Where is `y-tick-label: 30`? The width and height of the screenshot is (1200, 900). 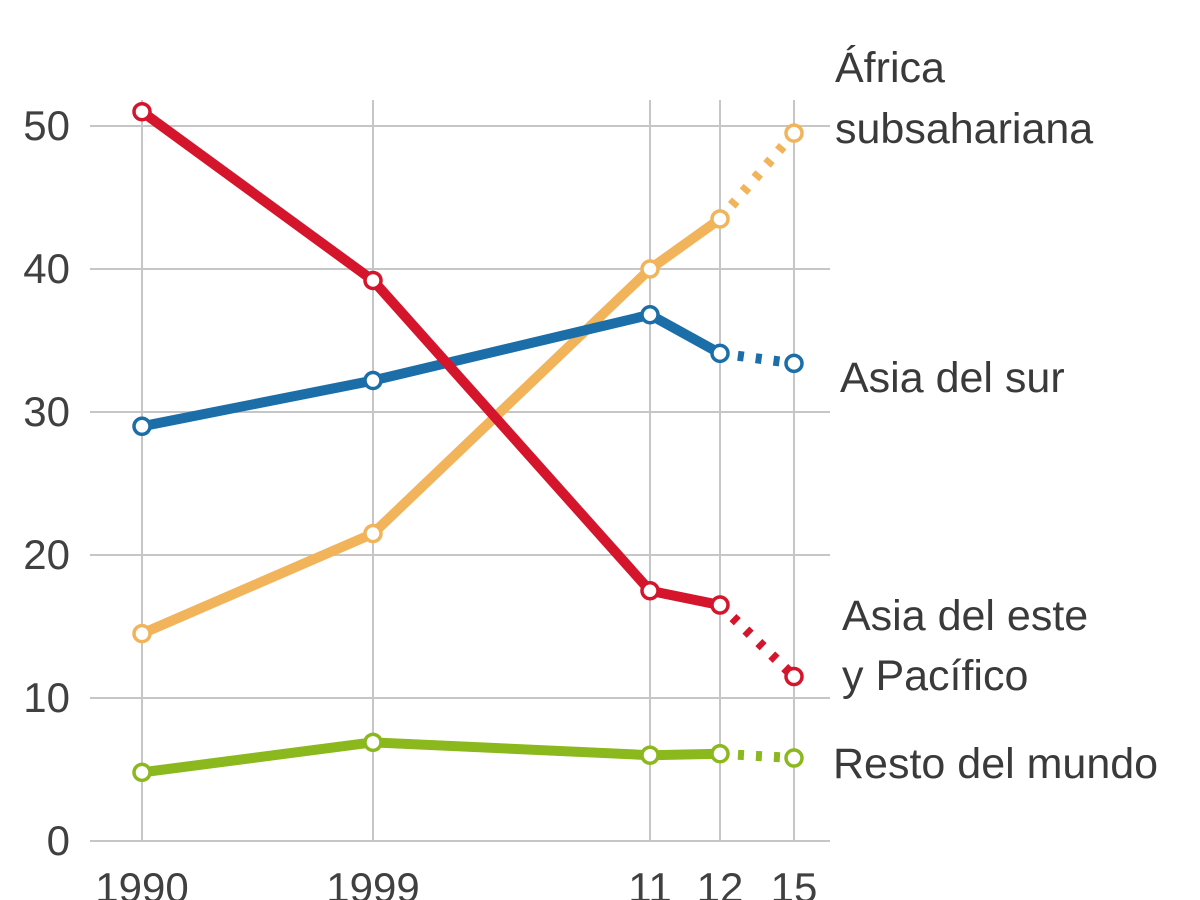
y-tick-label: 30 is located at coordinates (46, 411).